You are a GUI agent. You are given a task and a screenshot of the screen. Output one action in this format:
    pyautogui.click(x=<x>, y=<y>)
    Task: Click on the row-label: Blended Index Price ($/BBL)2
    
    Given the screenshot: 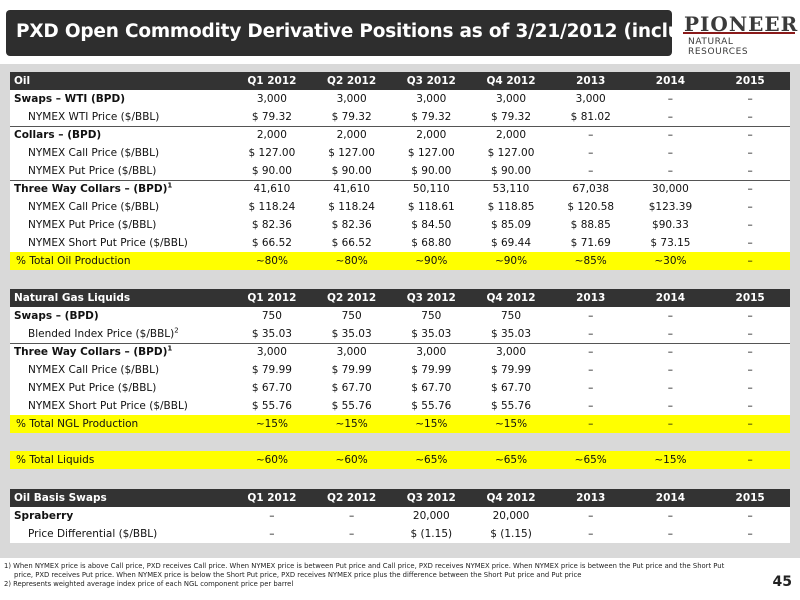 What is the action you would take?
    pyautogui.click(x=121, y=334)
    